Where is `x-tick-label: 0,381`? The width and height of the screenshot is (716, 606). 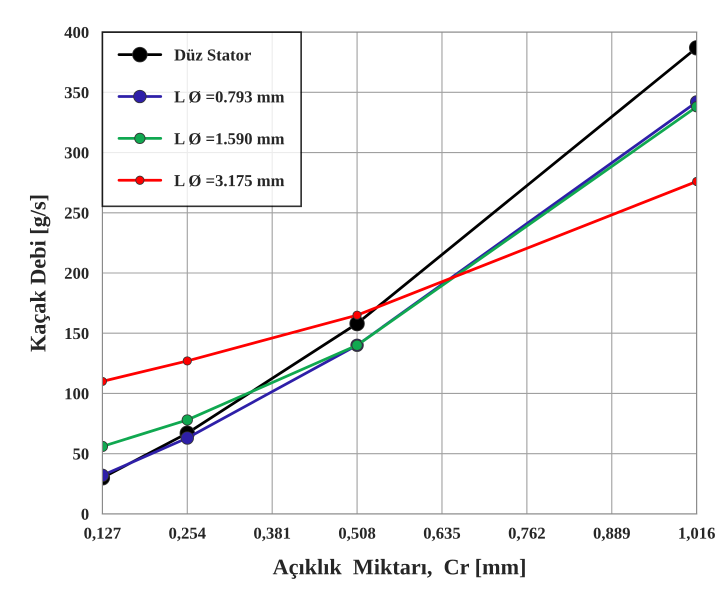 x-tick-label: 0,381 is located at coordinates (272, 535).